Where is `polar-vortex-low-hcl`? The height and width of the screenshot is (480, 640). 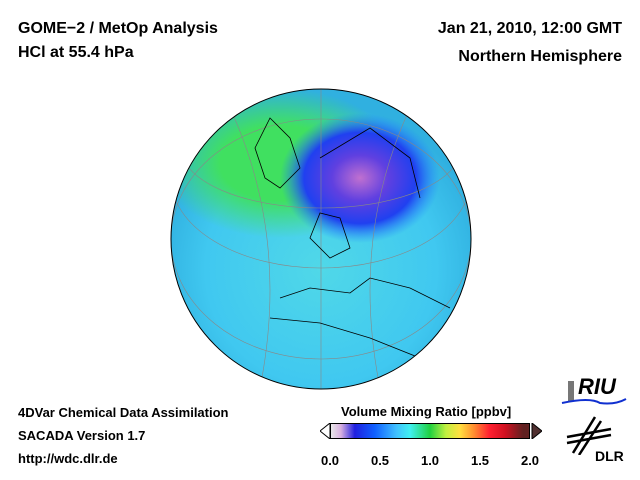 polar-vortex-low-hcl is located at coordinates (360, 178).